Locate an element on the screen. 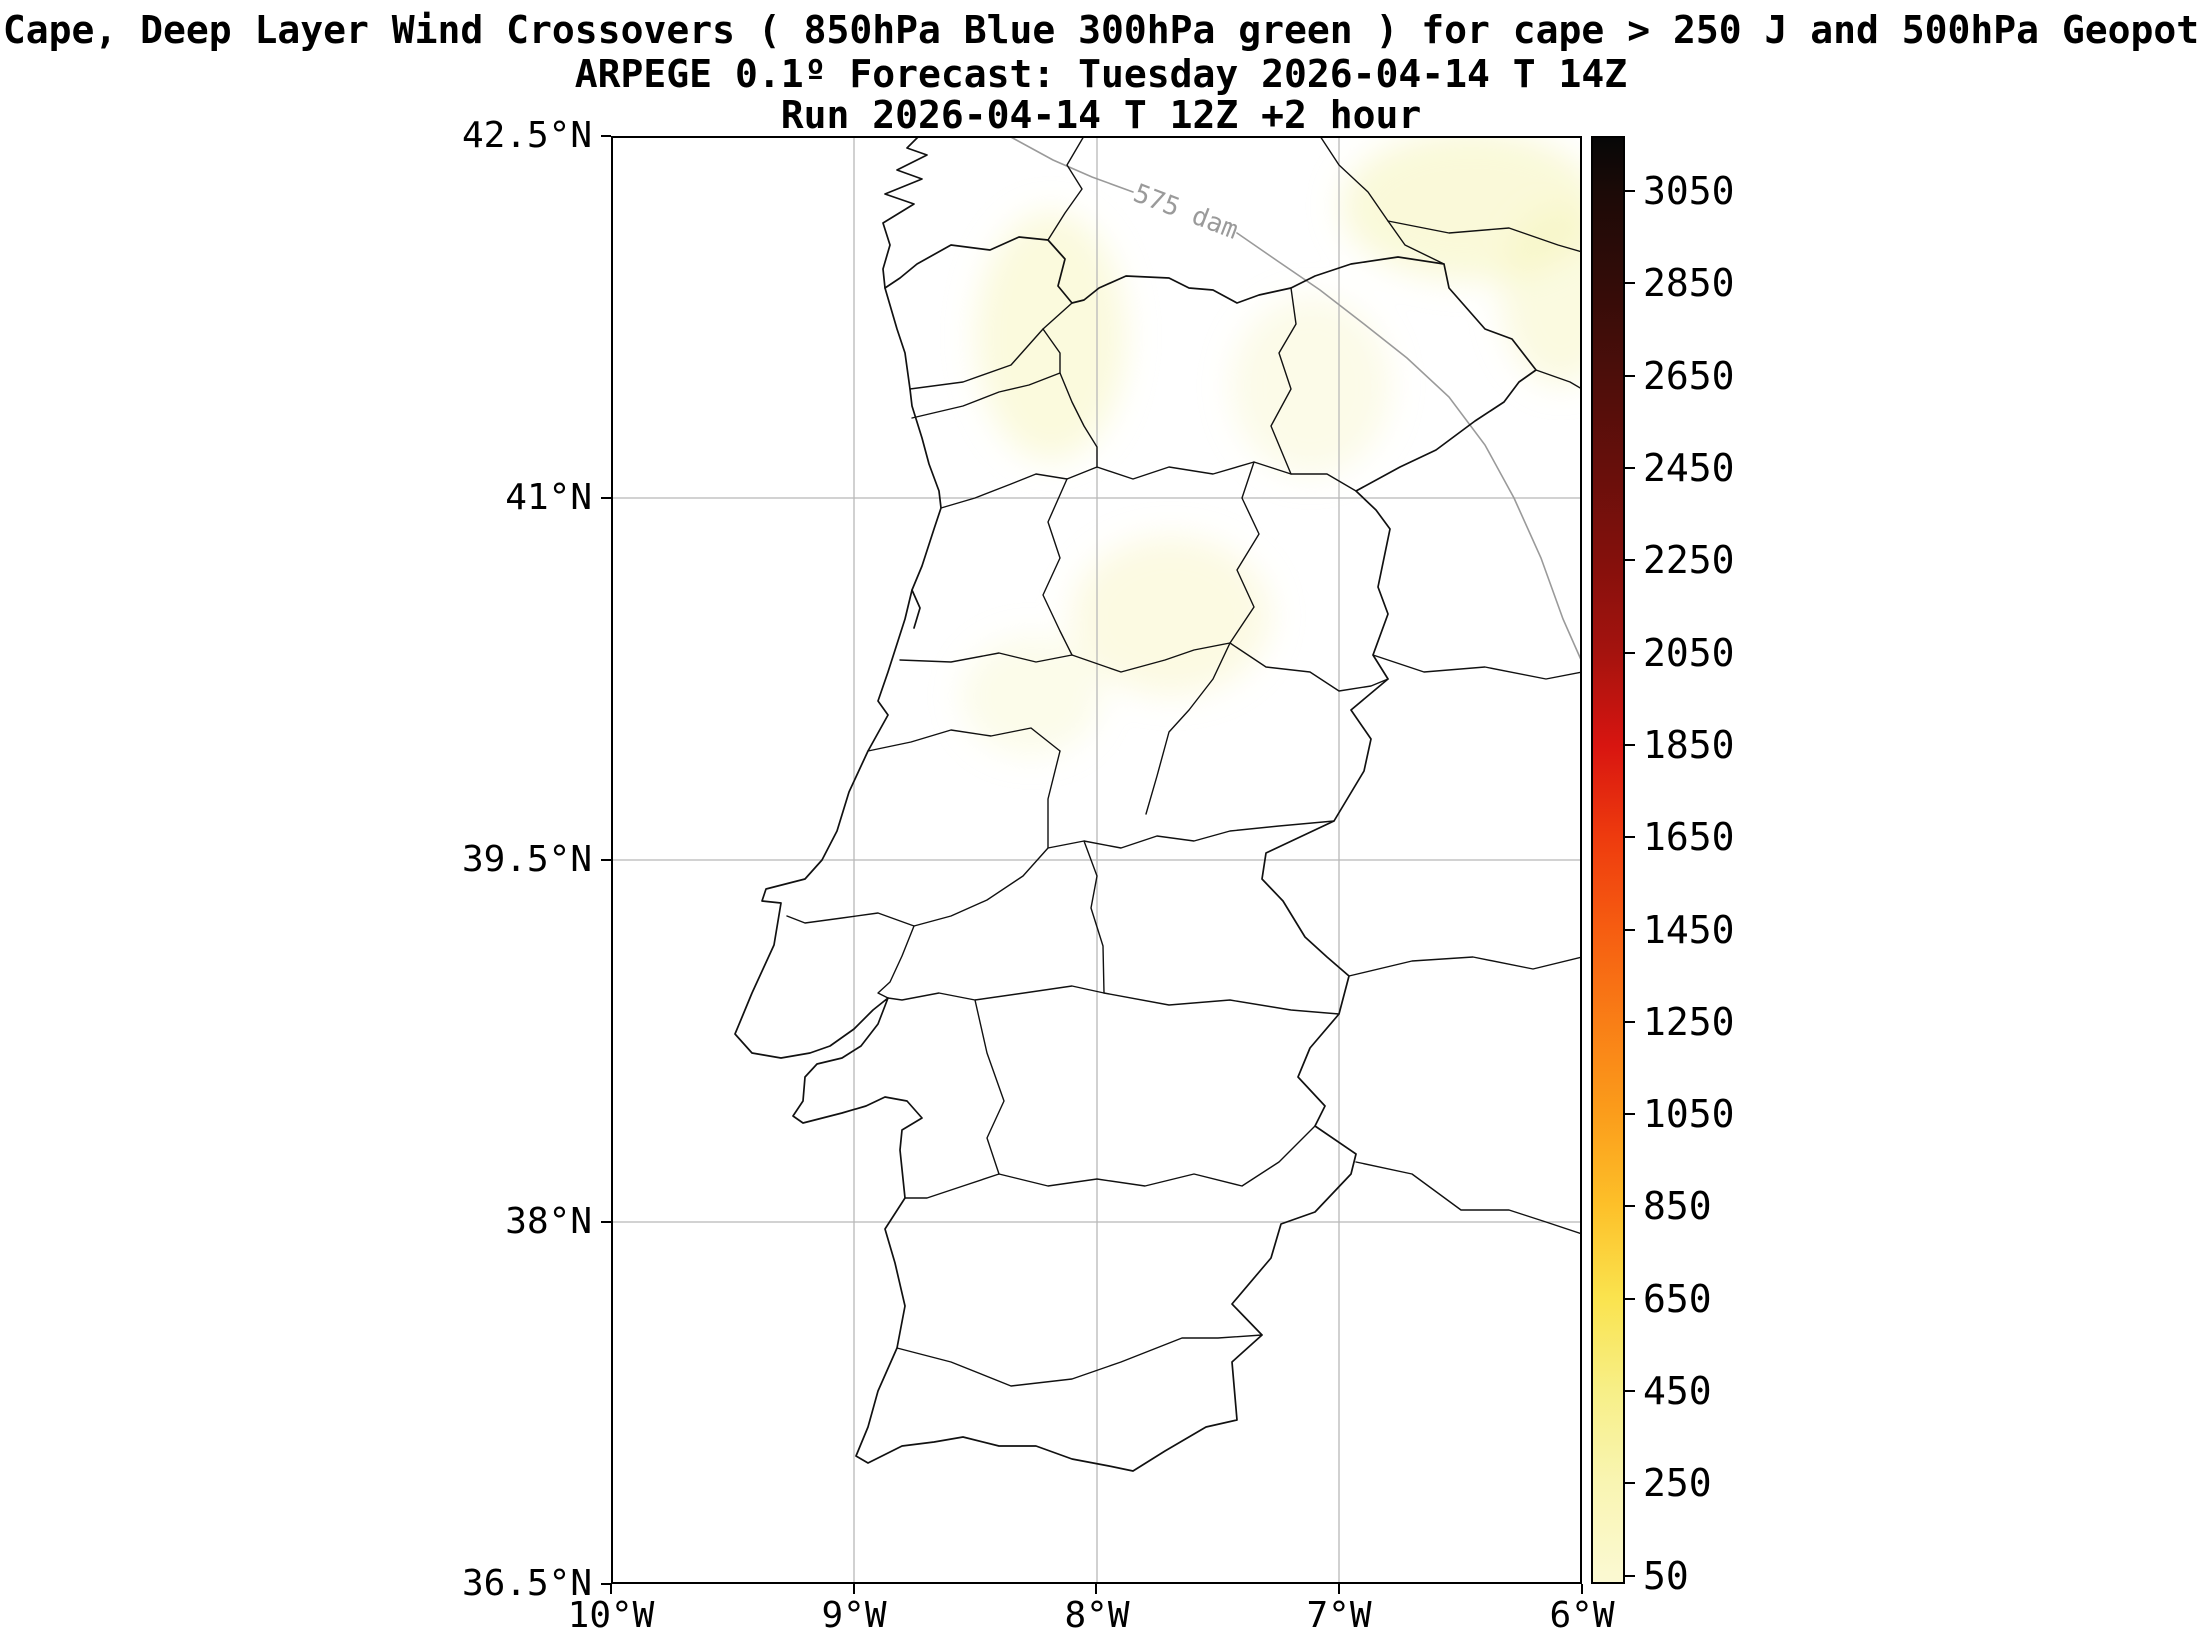 The width and height of the screenshot is (2202, 1646). lon-tick-label: 8°W is located at coordinates (1097, 1615).